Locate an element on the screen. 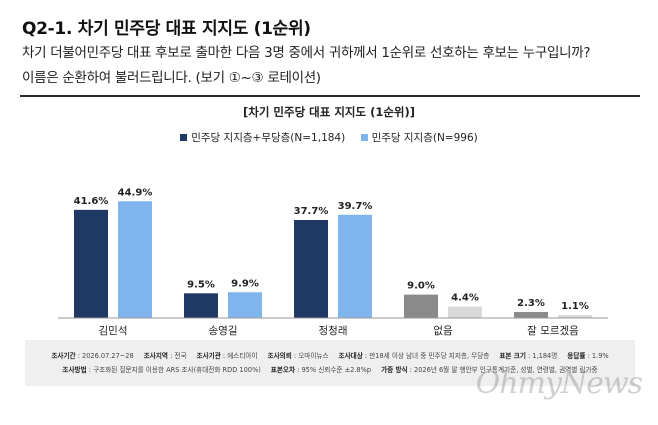  survey-info-r1-value-5: : 만18세 이상 남녀 중 민주당 지지층, 무당층 is located at coordinates (426, 356).